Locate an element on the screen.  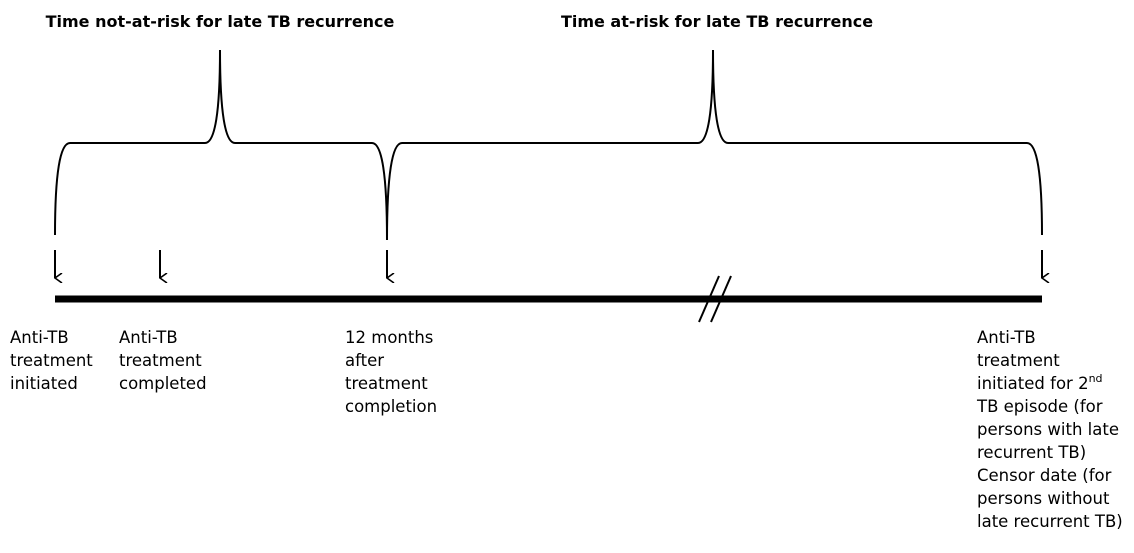
label-line: after is located at coordinates (364, 360).